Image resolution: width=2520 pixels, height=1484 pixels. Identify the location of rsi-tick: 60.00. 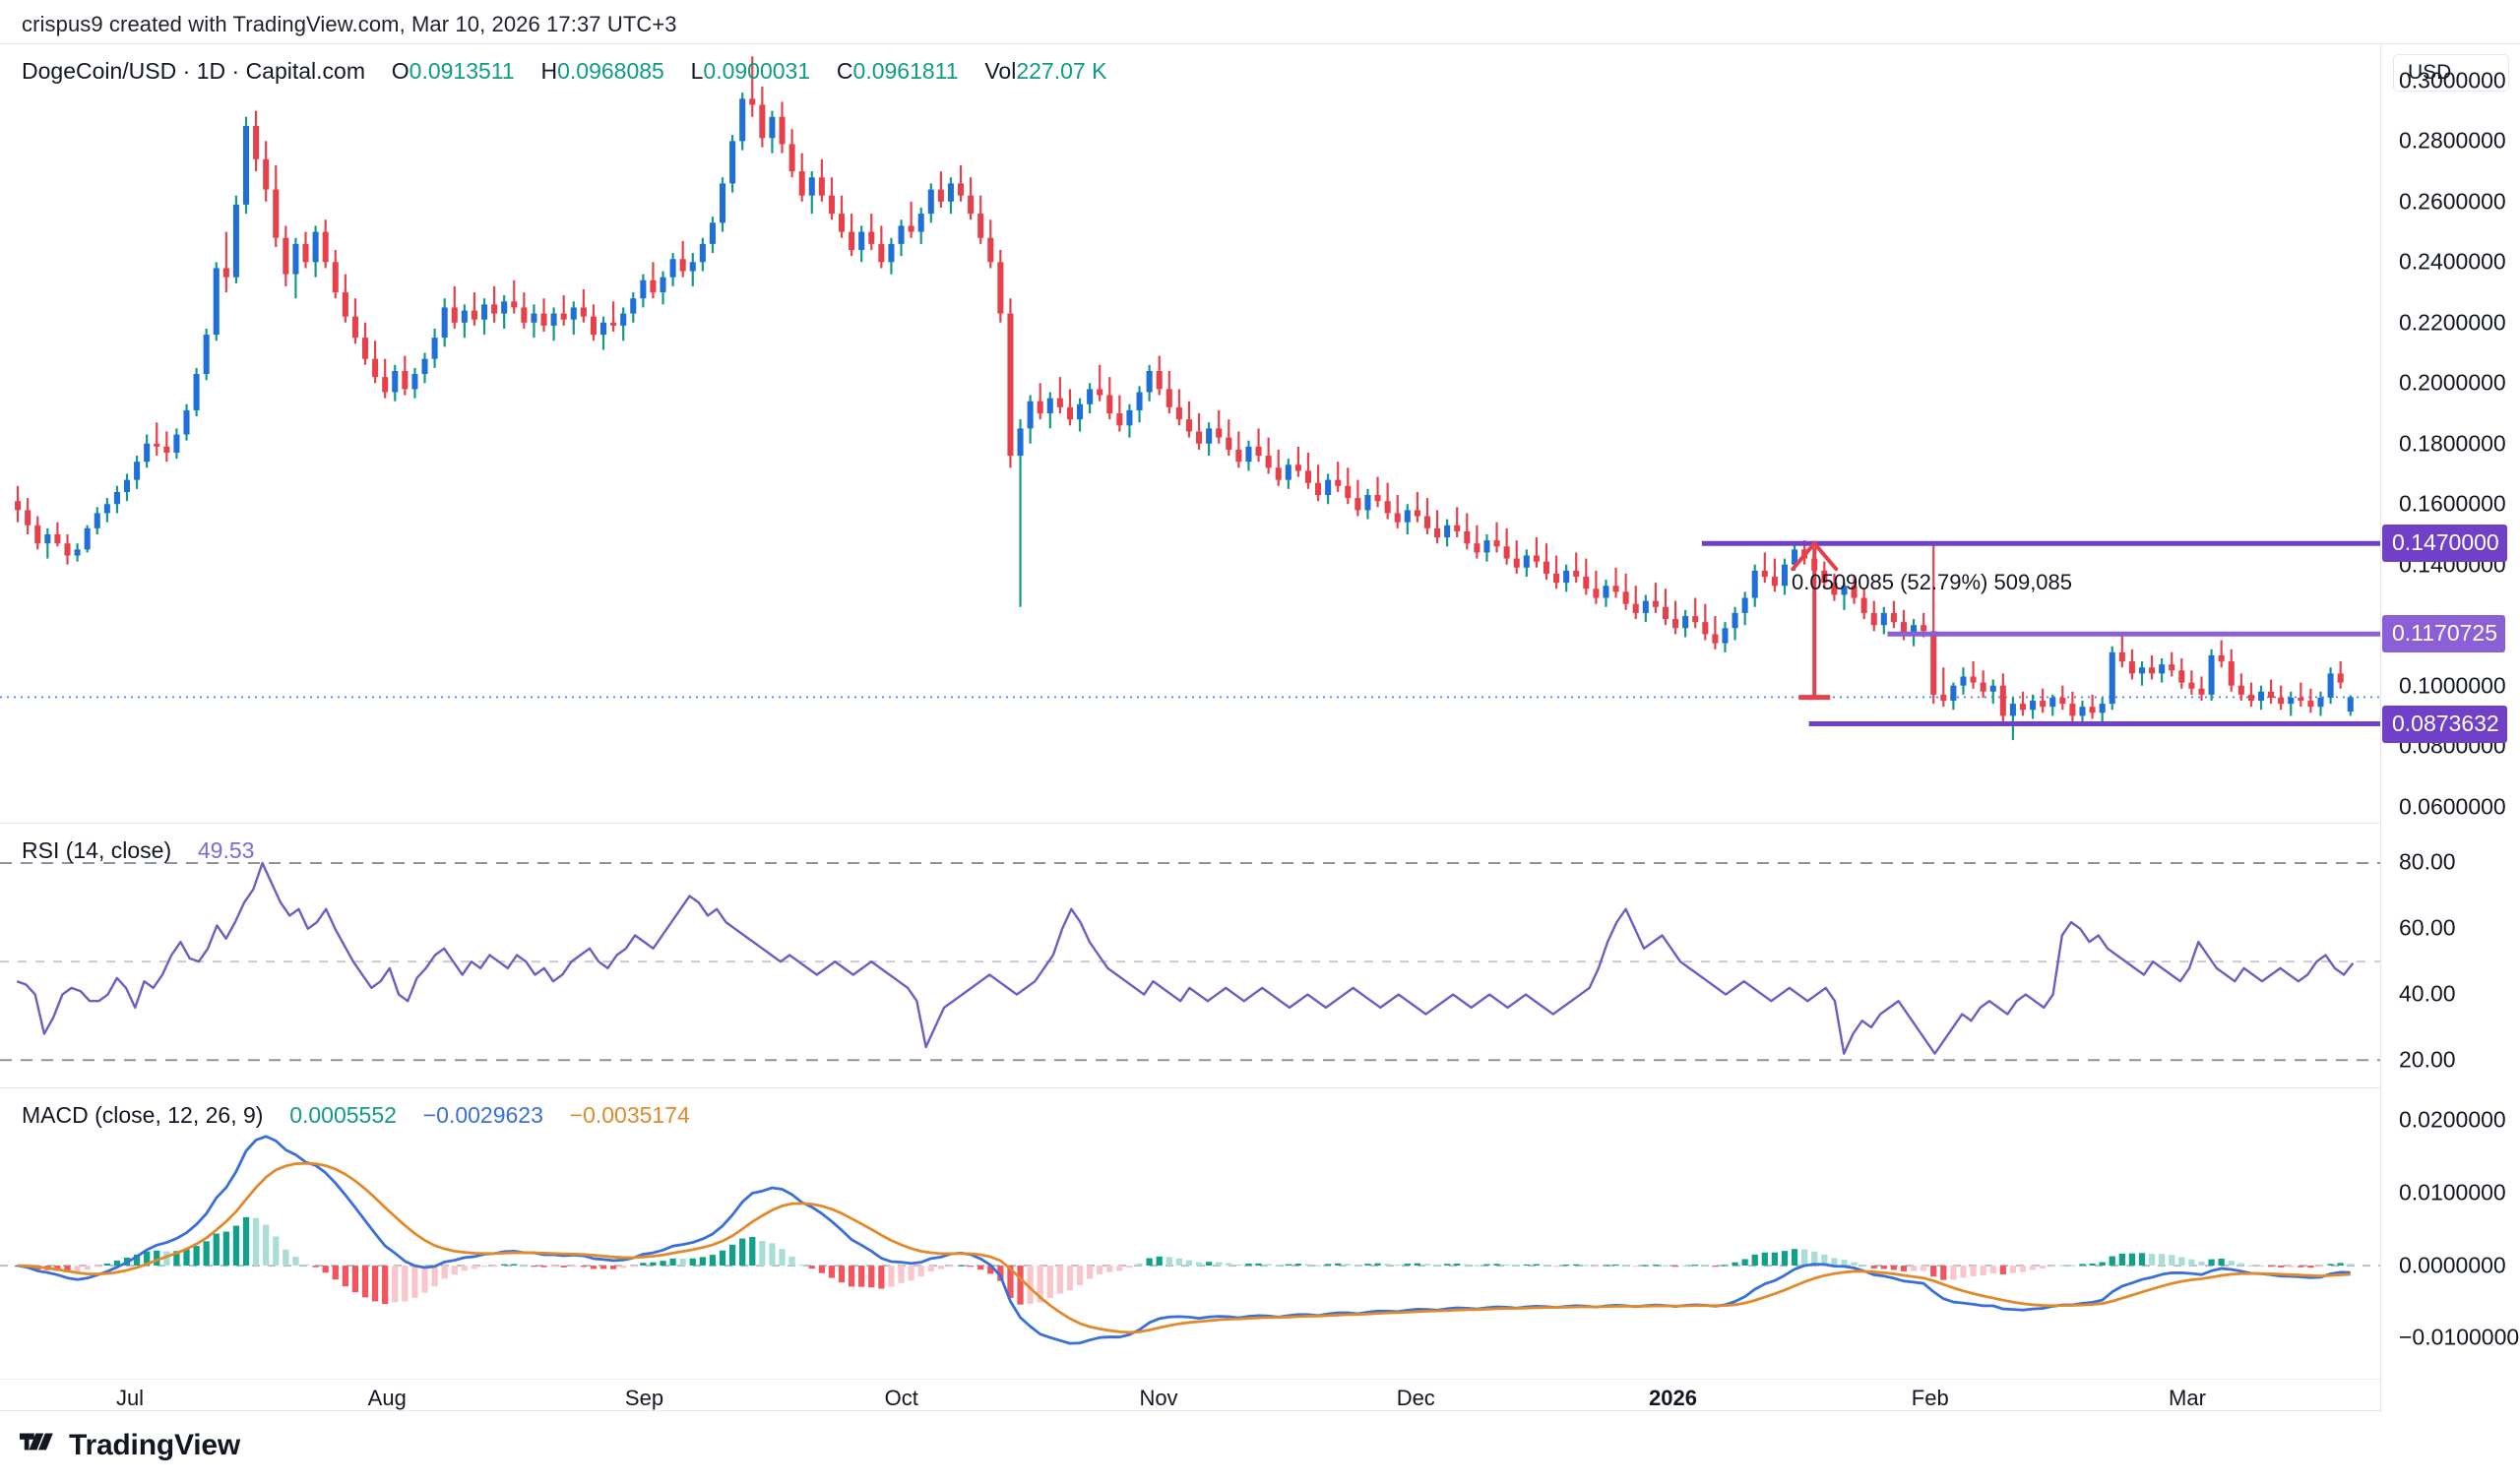
(2427, 927).